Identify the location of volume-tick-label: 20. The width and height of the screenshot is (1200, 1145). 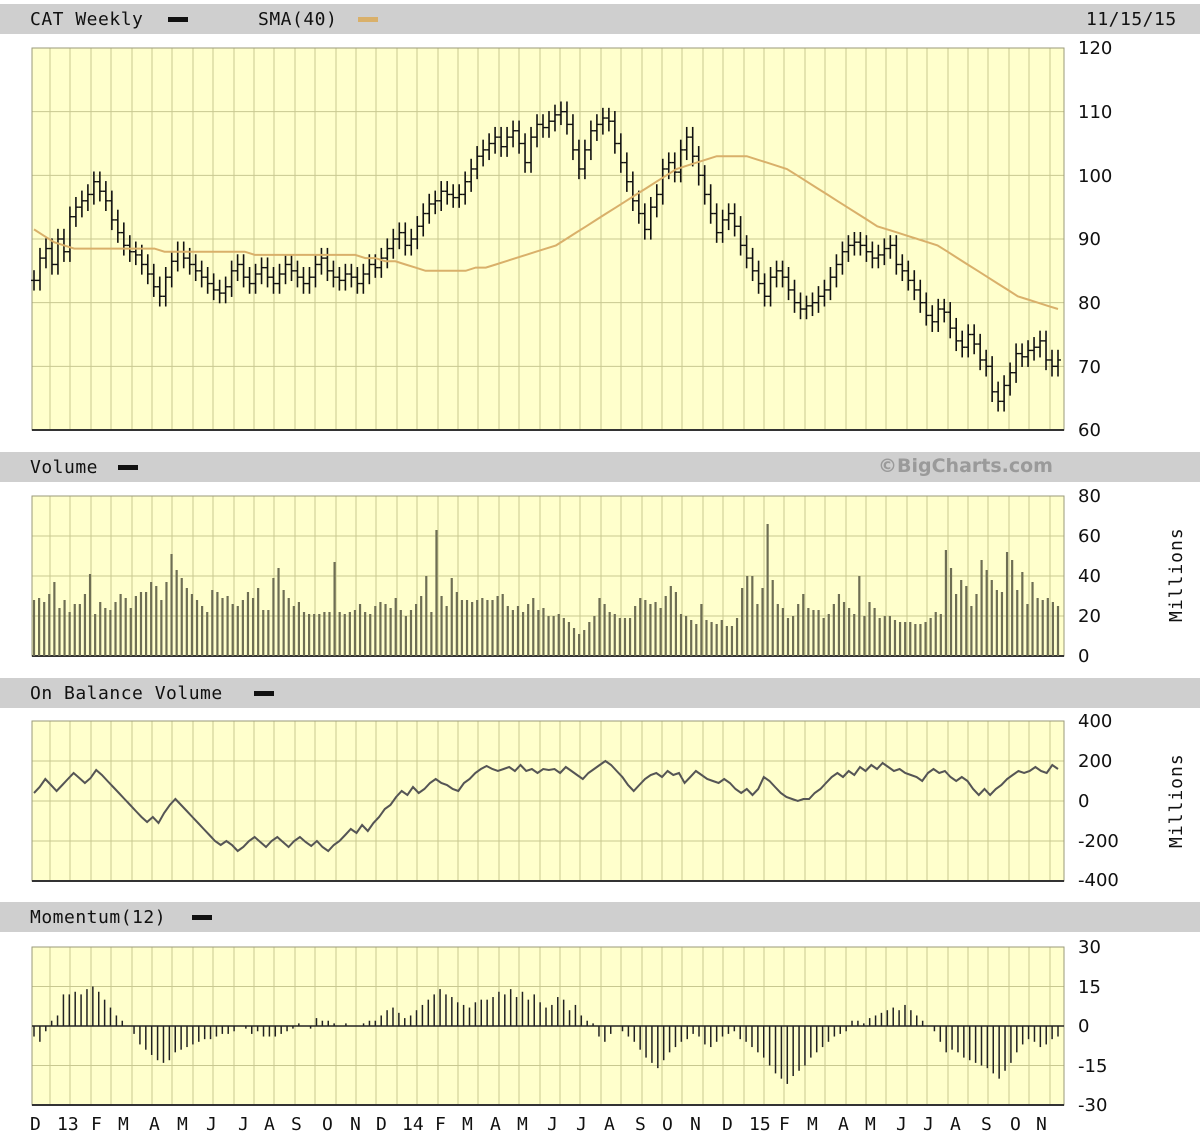
(1089, 616).